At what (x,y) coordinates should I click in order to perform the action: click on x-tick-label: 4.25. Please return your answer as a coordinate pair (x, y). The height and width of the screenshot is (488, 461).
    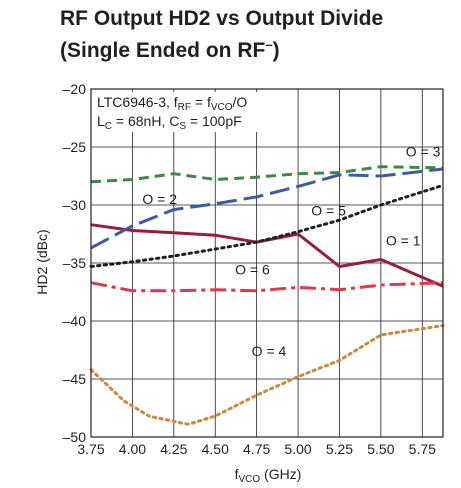
    Looking at the image, I should click on (173, 449).